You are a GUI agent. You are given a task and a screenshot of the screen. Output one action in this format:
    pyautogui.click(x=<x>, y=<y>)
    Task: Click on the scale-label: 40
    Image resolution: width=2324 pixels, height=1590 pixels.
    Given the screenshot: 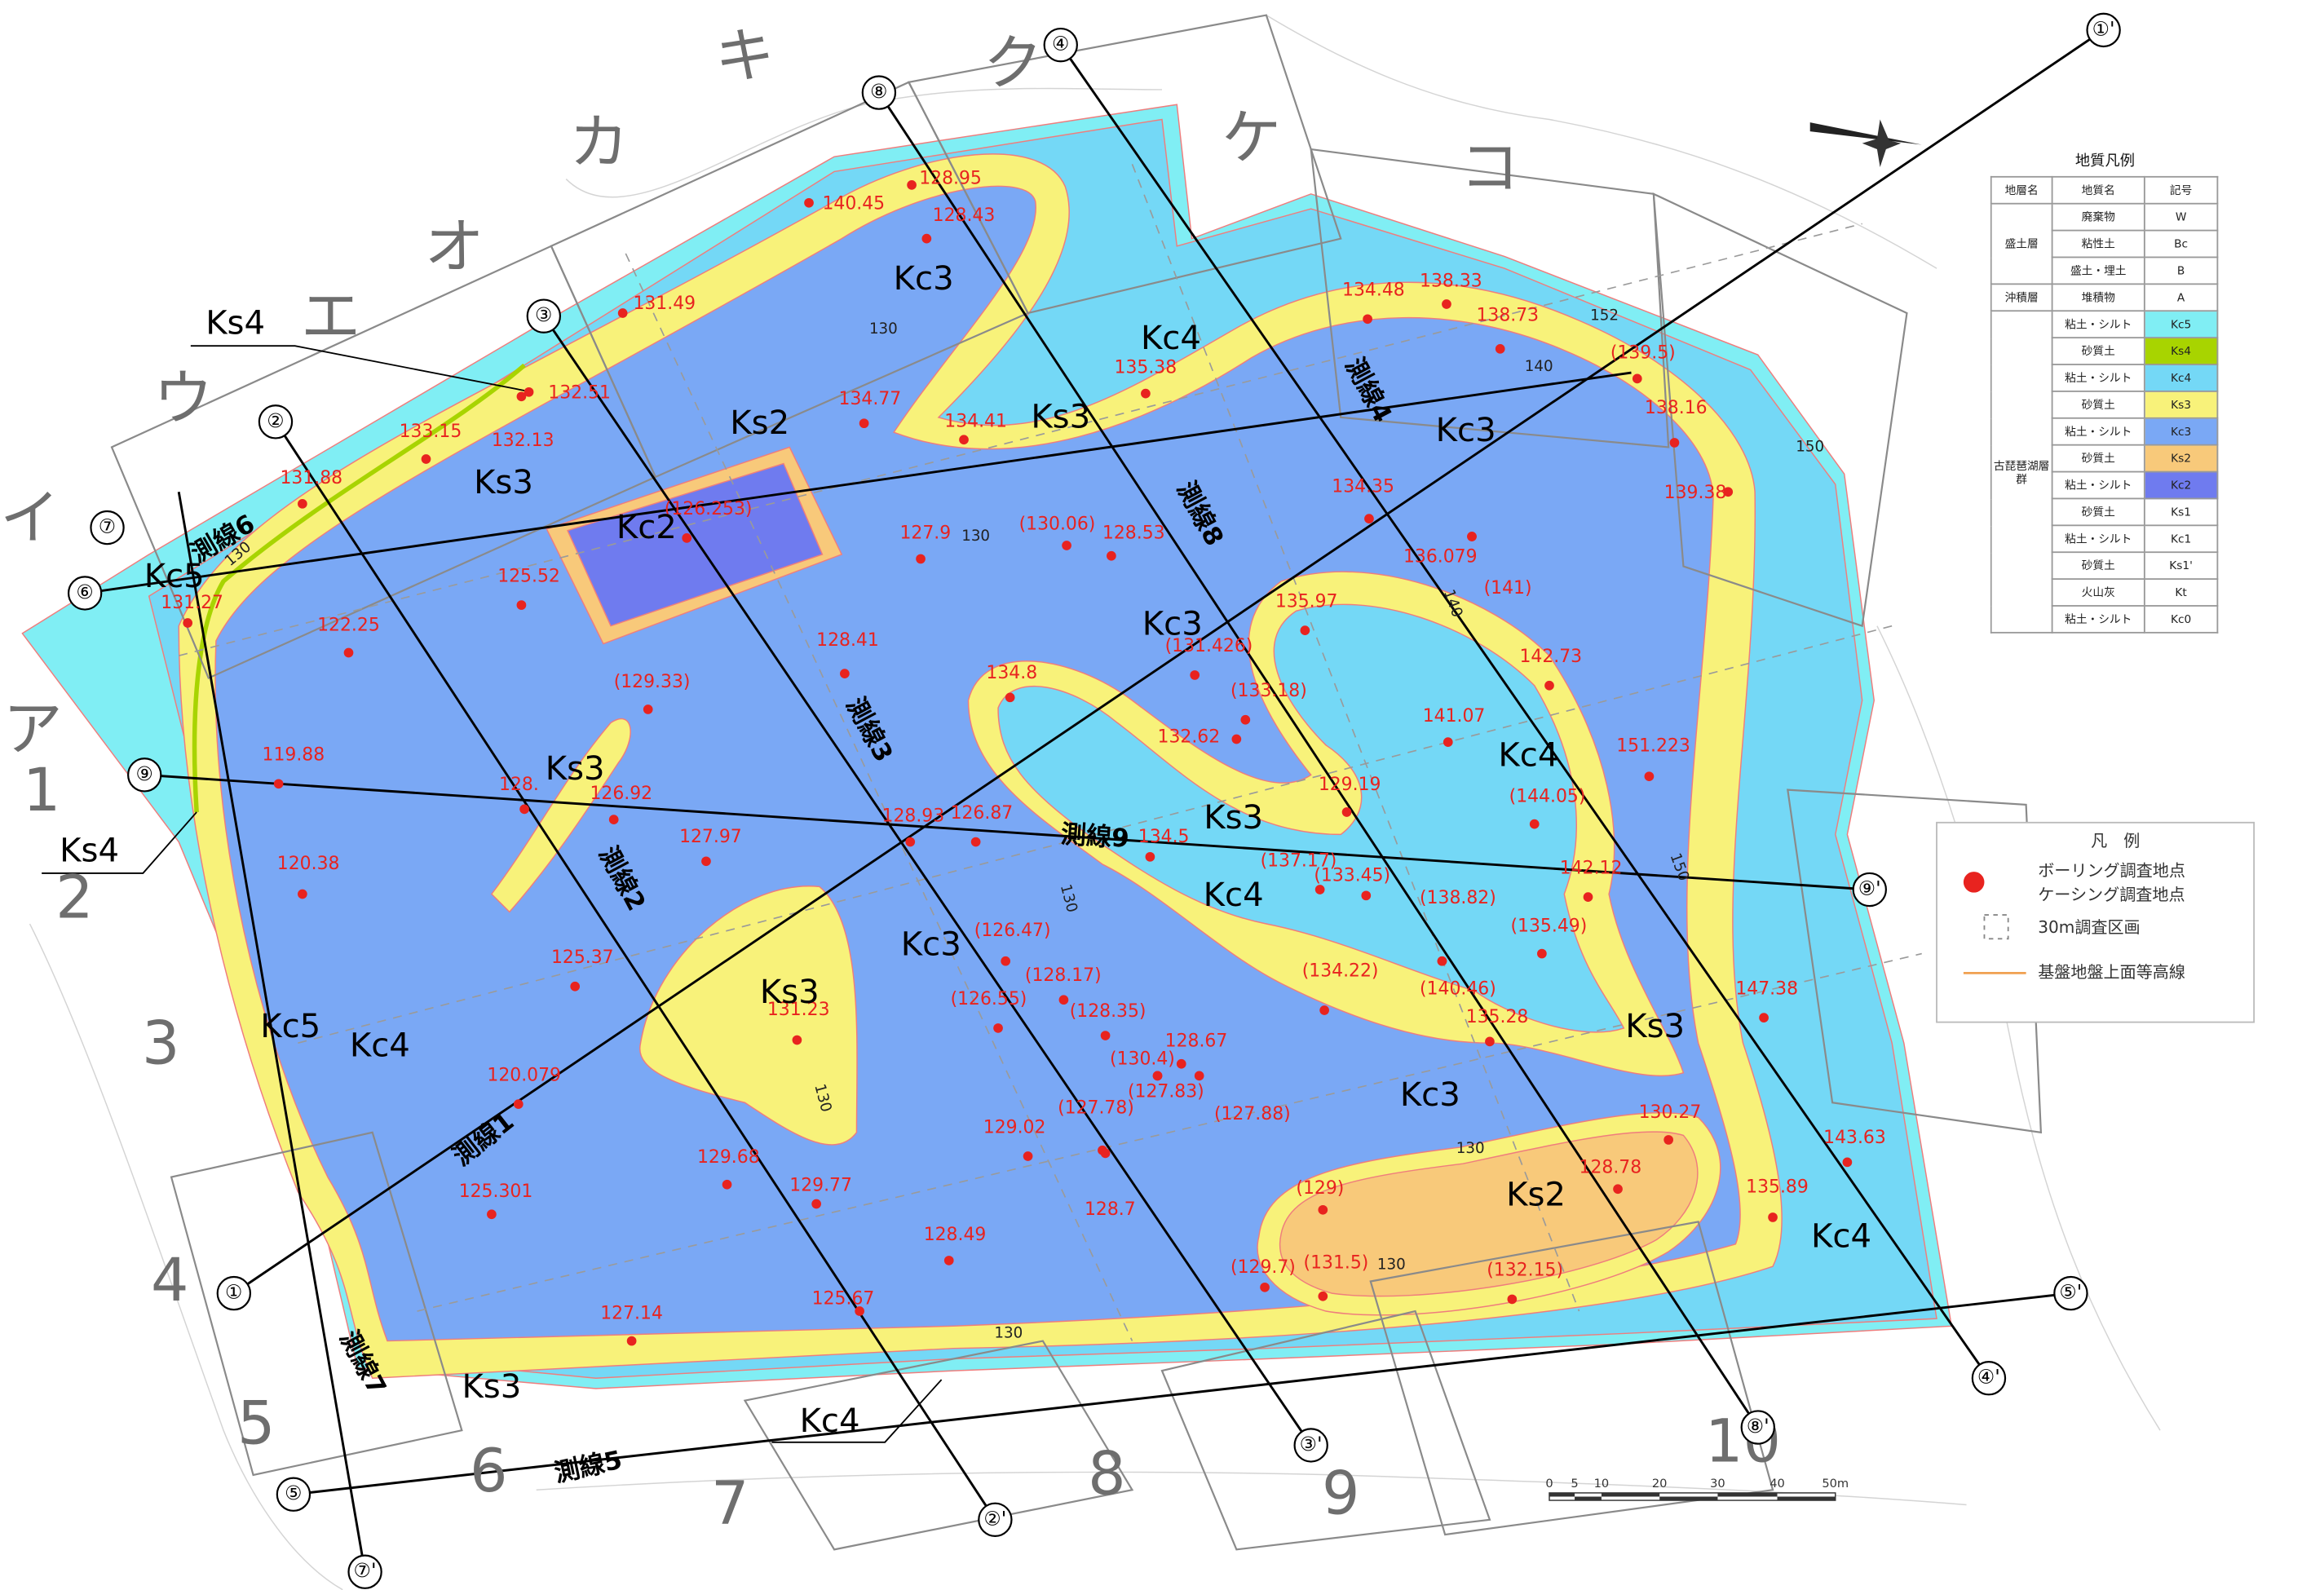 What is the action you would take?
    pyautogui.click(x=1778, y=1484)
    